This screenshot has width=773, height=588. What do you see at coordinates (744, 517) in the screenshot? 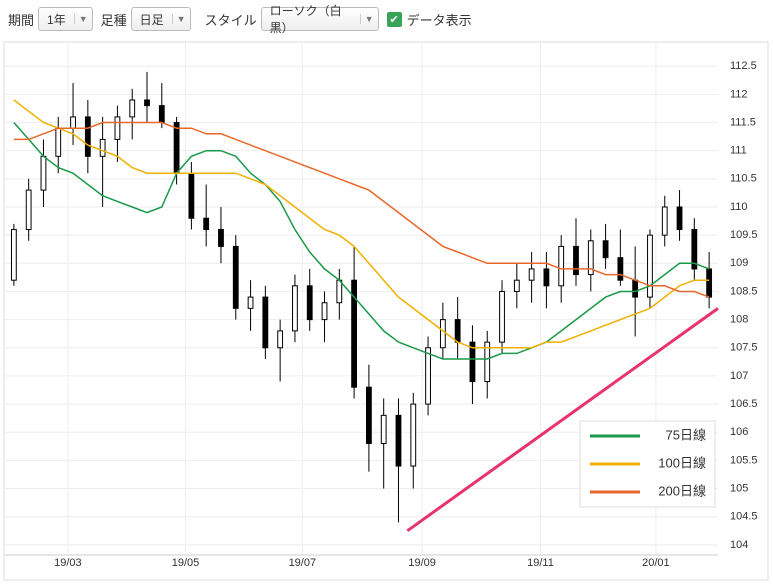
I see `y-tick-label: 104.5` at bounding box center [744, 517].